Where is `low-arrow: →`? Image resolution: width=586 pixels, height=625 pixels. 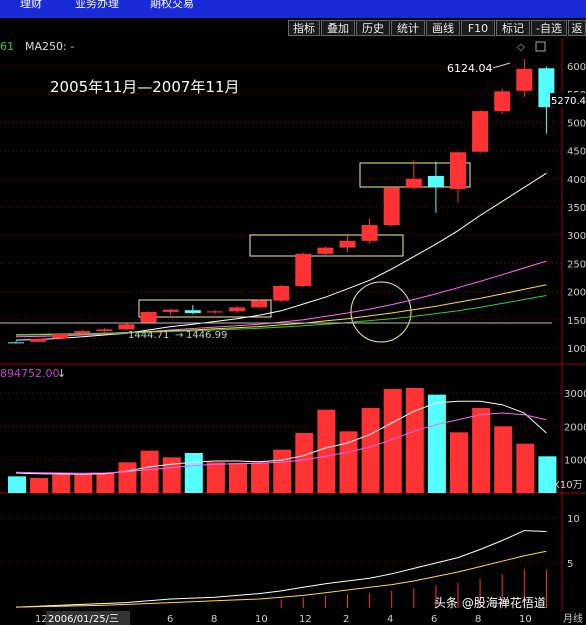
low-arrow: → is located at coordinates (179, 335).